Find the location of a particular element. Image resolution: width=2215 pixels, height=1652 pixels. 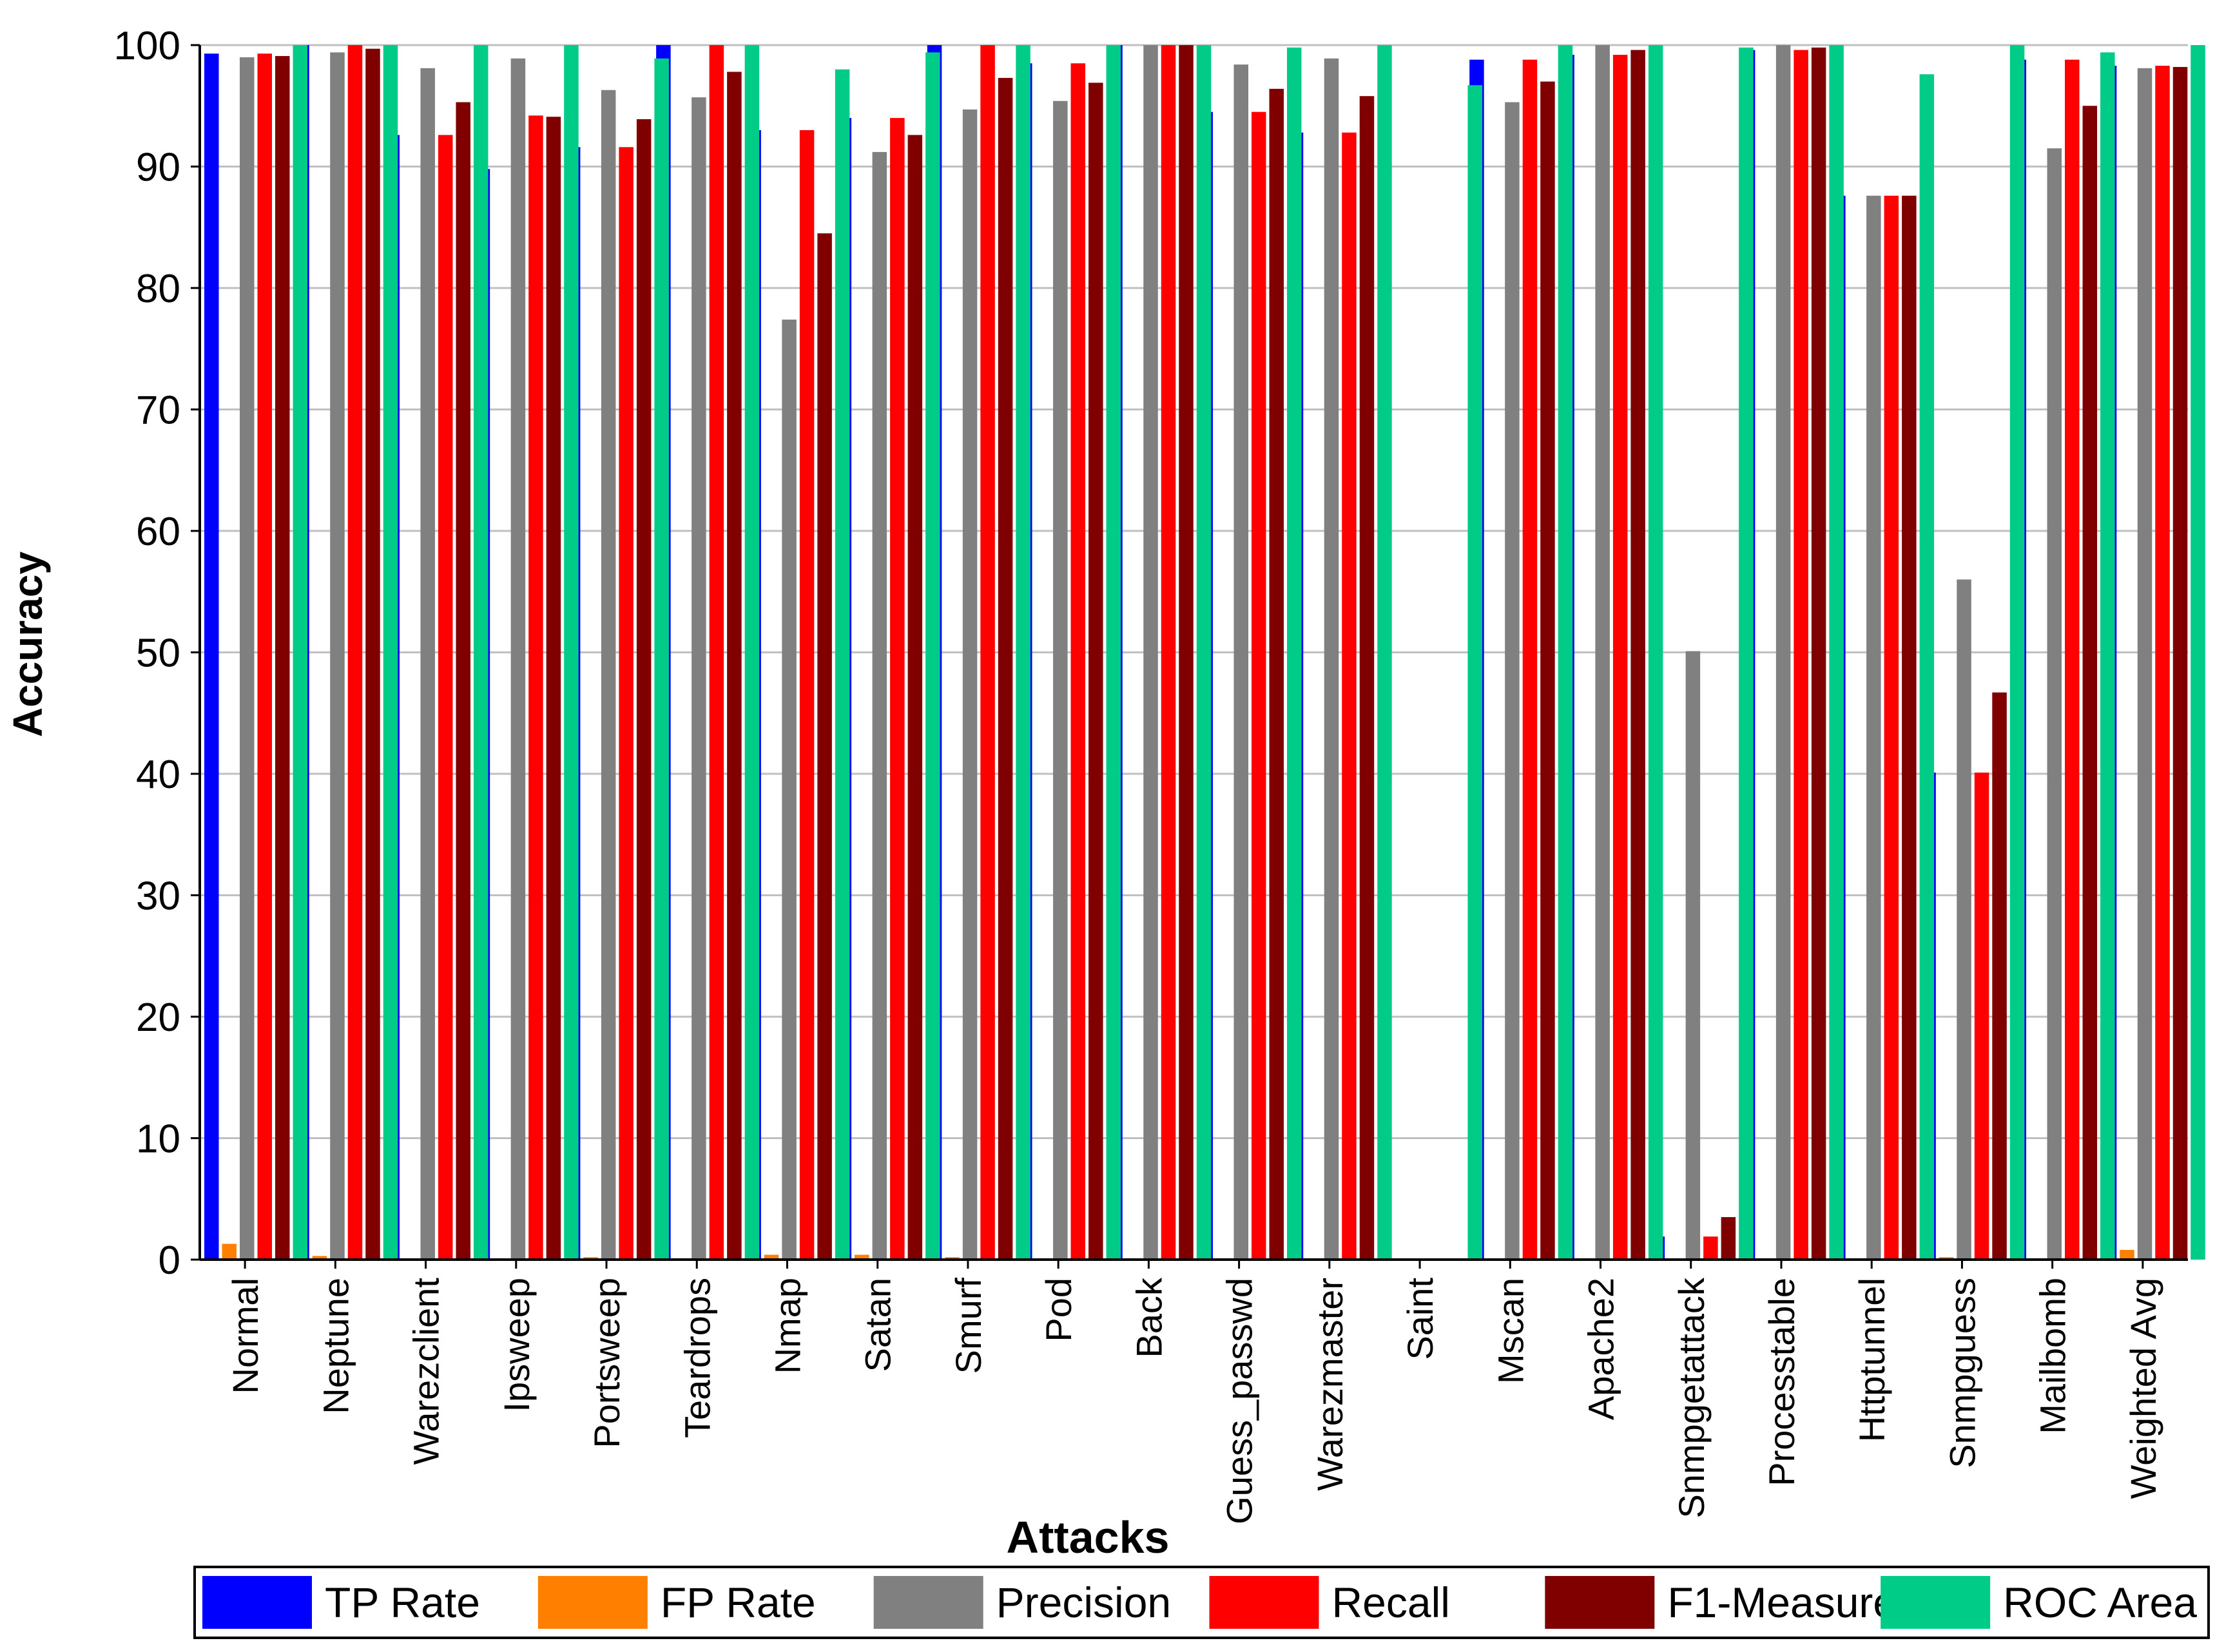

bar-f1-measure-ipsweep is located at coordinates (553, 689).